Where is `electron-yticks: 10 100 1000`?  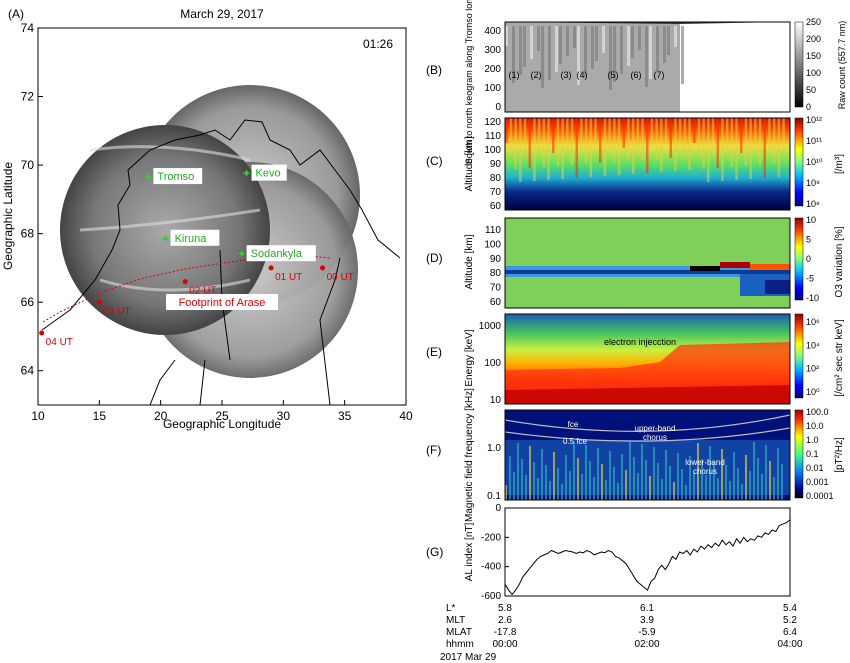 electron-yticks: 10 100 1000 is located at coordinates (490, 363).